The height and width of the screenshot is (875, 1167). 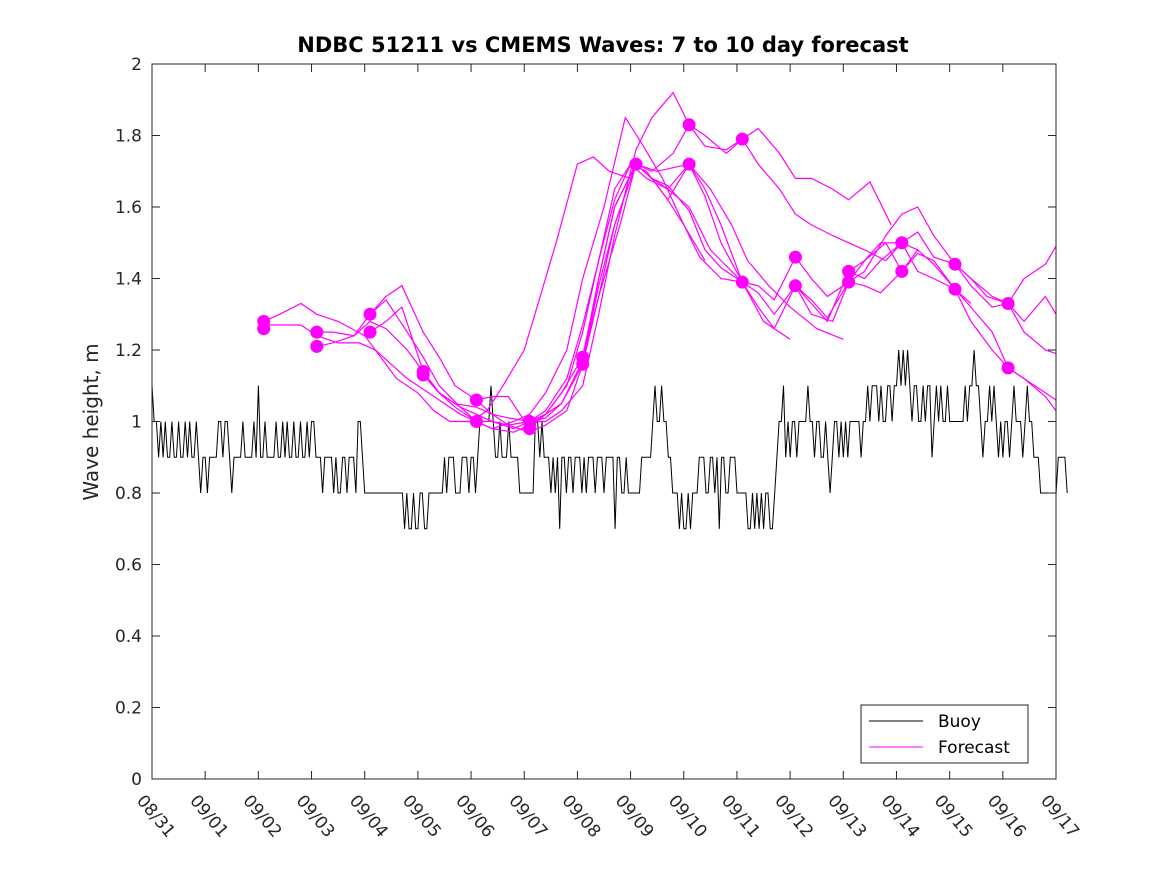 What do you see at coordinates (136, 65) in the screenshot?
I see `y-tick-label: 2` at bounding box center [136, 65].